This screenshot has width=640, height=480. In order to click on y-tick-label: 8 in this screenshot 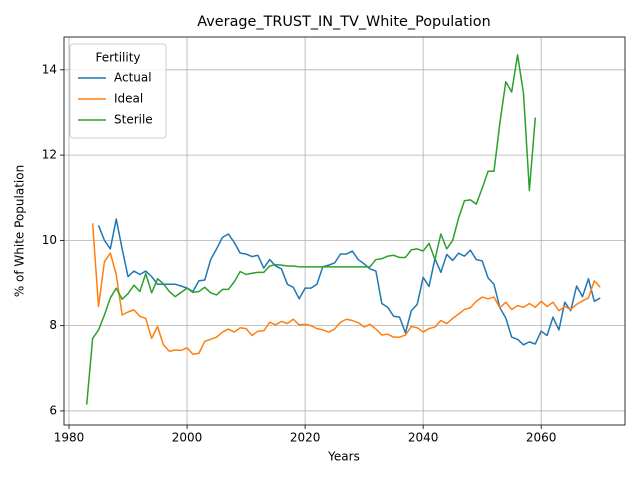, I will do `click(53, 325)`.